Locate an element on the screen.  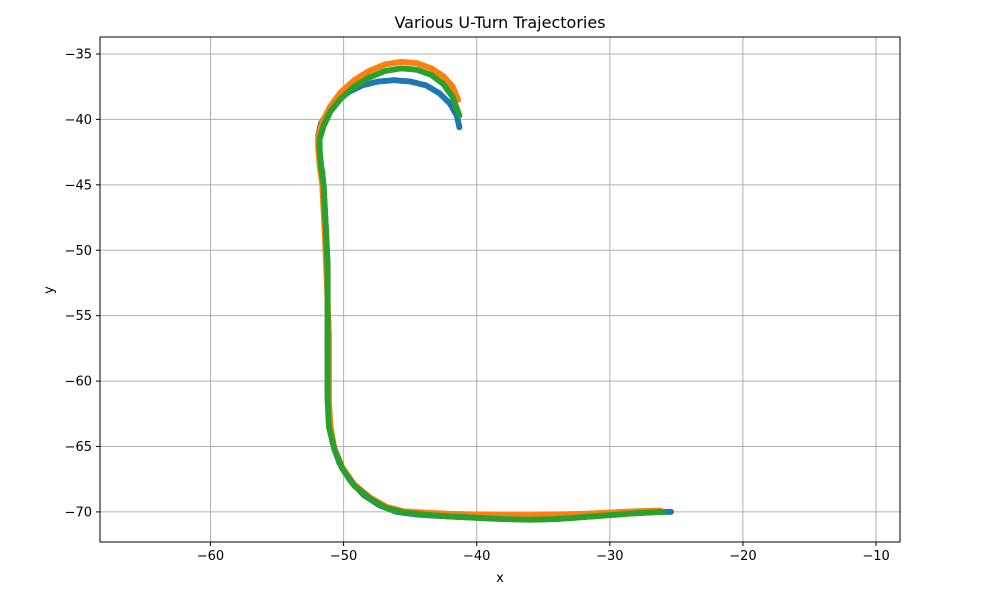
x-tick-label: −20 is located at coordinates (742, 556).